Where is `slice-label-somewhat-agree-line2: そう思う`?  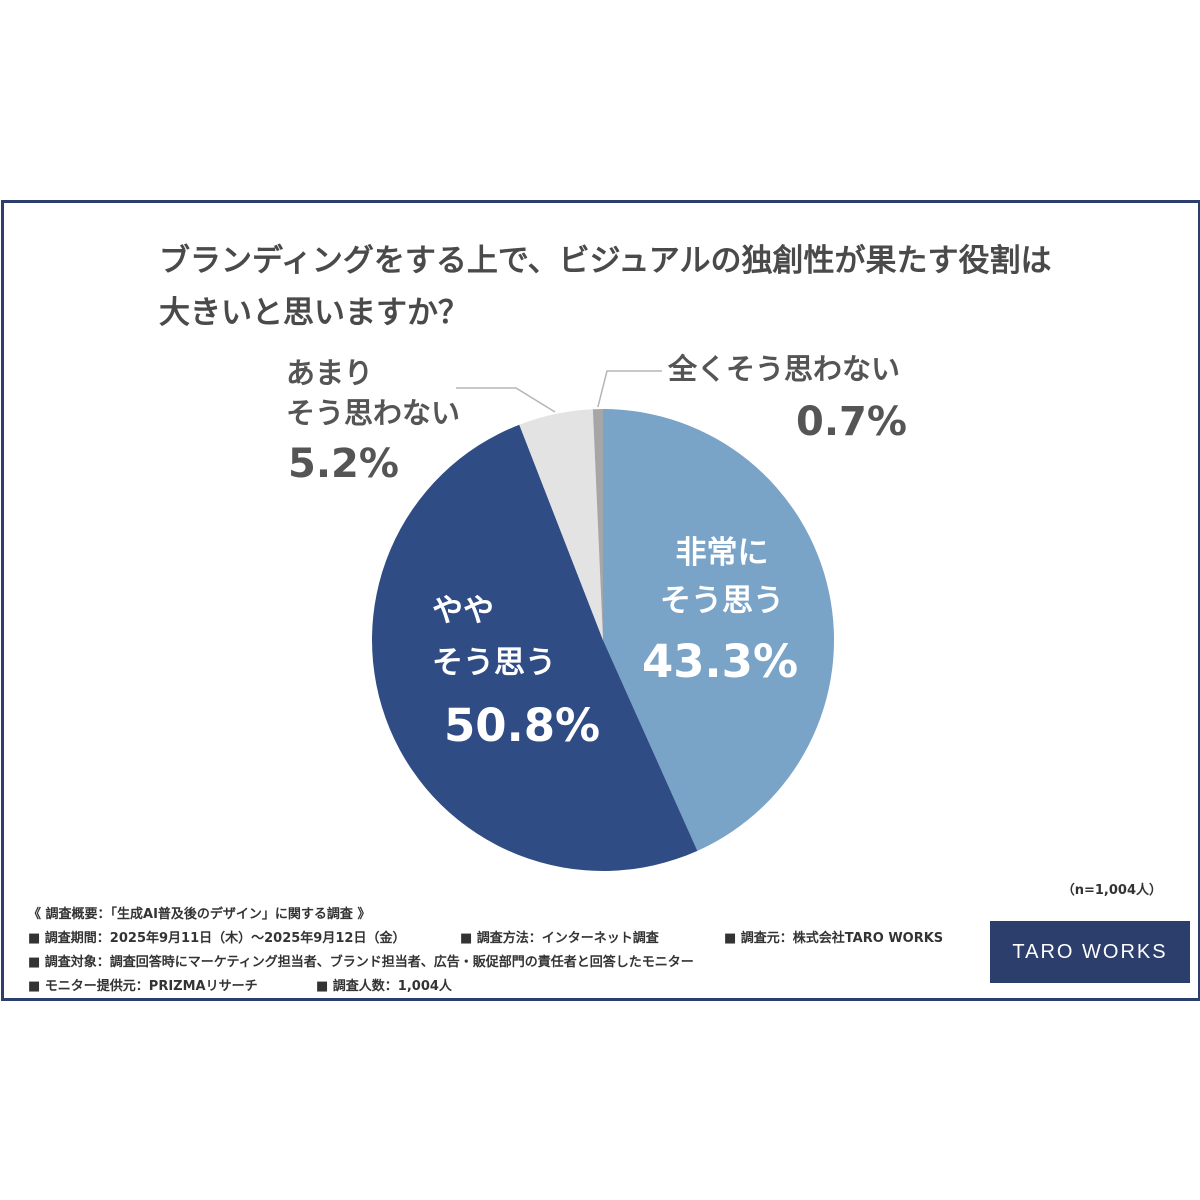 slice-label-somewhat-agree-line2: そう思う is located at coordinates (494, 663).